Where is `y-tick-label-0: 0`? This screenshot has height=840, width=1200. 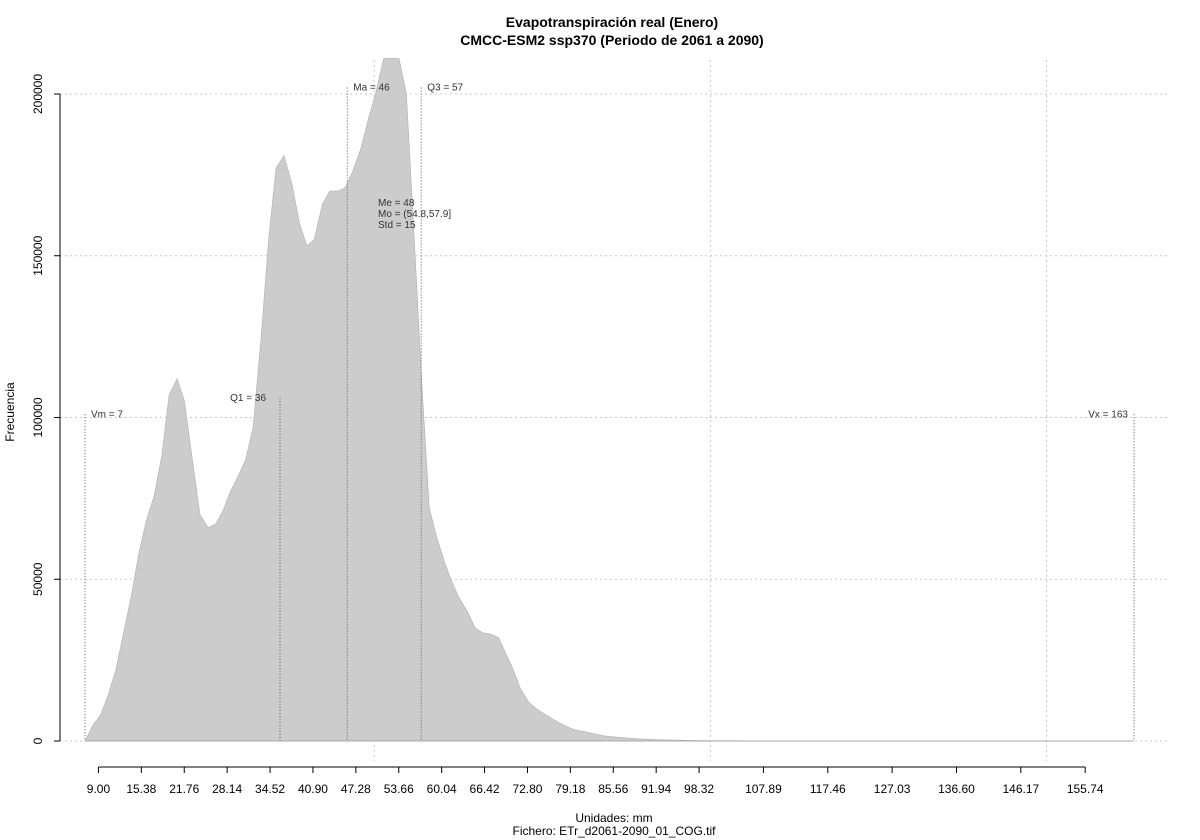
y-tick-label-0: 0 is located at coordinates (38, 740).